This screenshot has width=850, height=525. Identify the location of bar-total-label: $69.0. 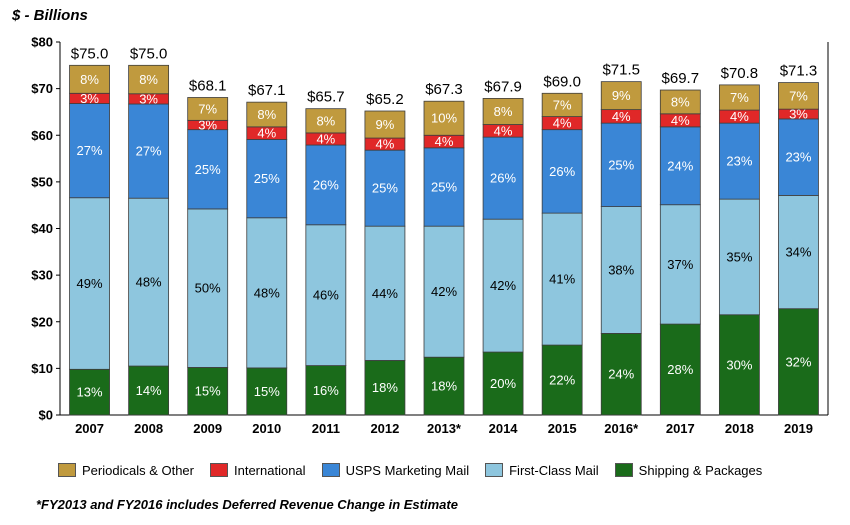
(562, 81).